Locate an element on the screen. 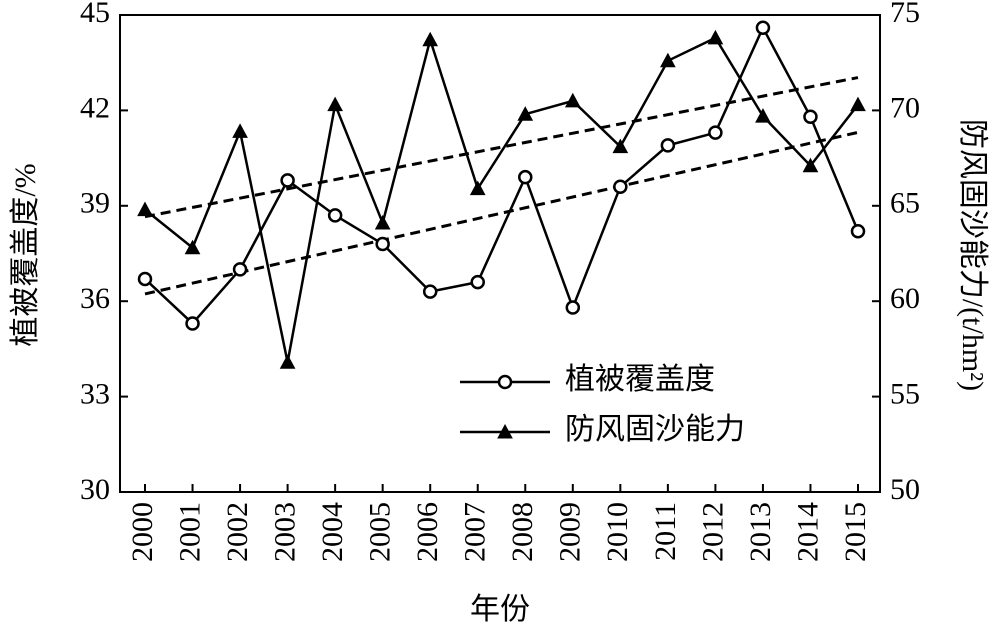  x-tick-label: 2010 is located at coordinates (617, 532).